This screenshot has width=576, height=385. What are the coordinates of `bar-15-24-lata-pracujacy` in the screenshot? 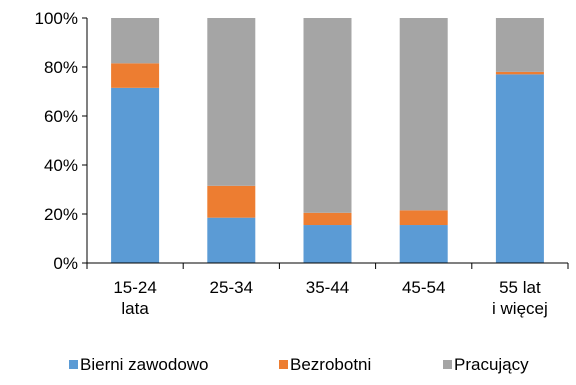 It's located at (135, 41).